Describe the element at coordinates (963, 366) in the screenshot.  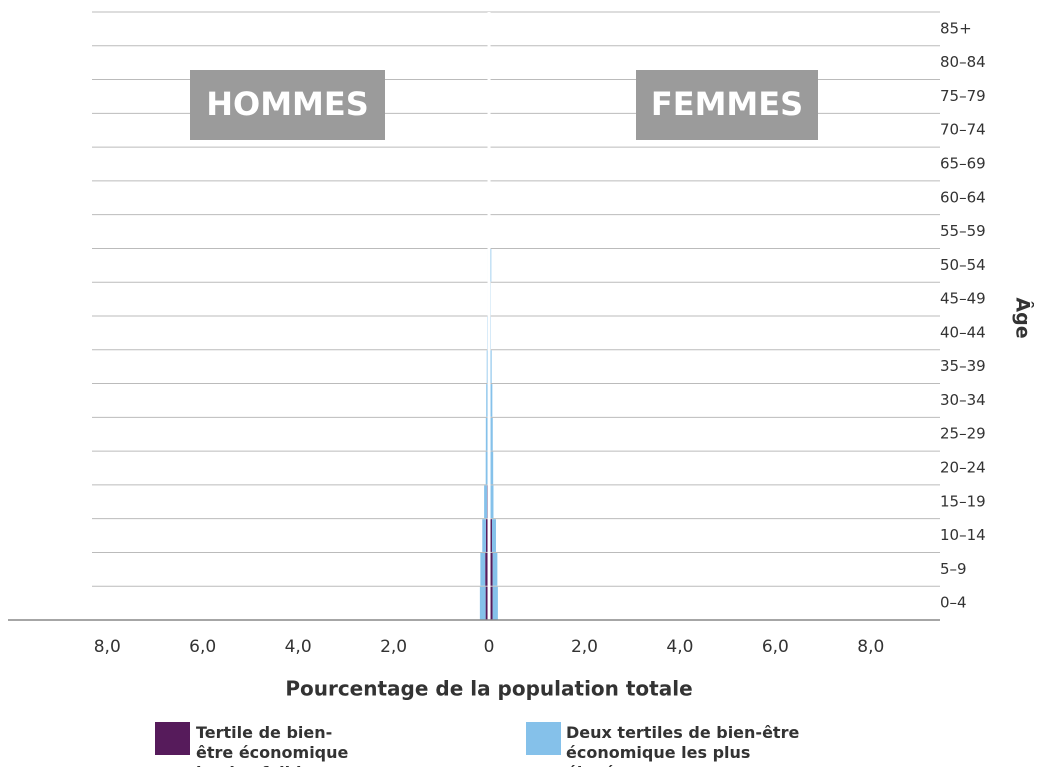
I see `y-tick-label: 35–39` at that location.